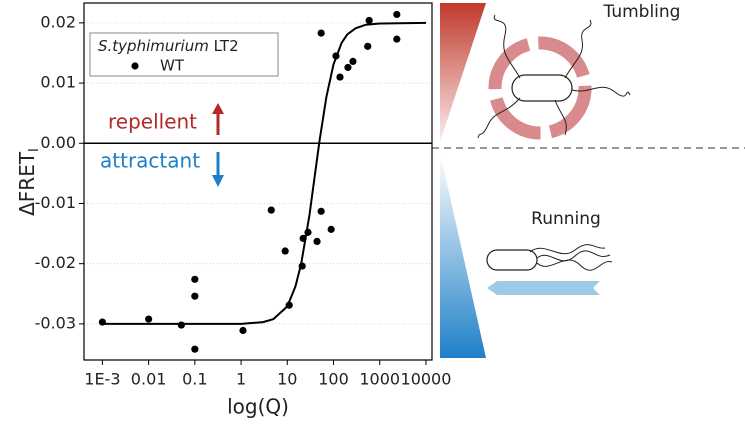 This screenshot has width=745, height=426. What do you see at coordinates (642, 12) in the screenshot?
I see `tumbling-label: Tumbling` at bounding box center [642, 12].